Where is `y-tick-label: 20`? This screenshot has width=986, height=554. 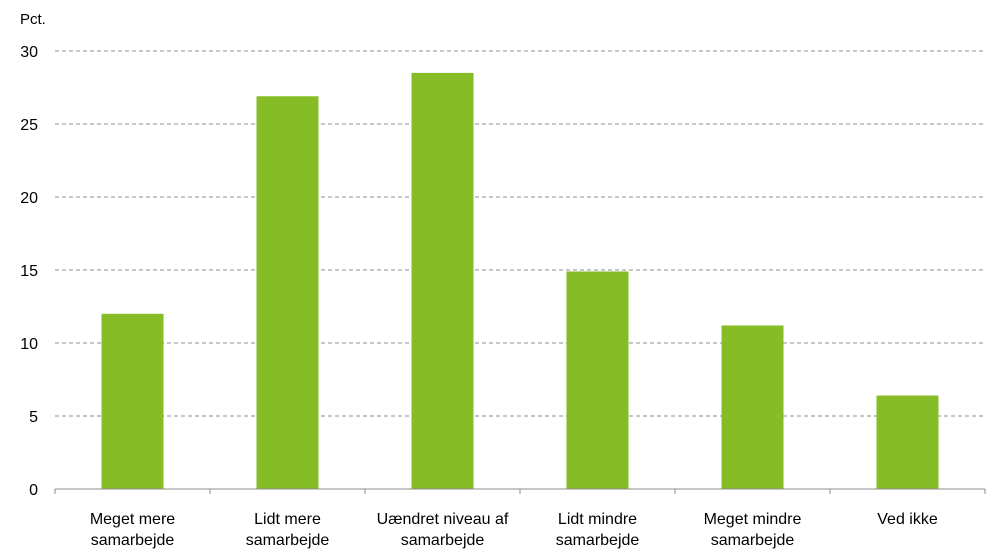 y-tick-label: 20 is located at coordinates (29, 198).